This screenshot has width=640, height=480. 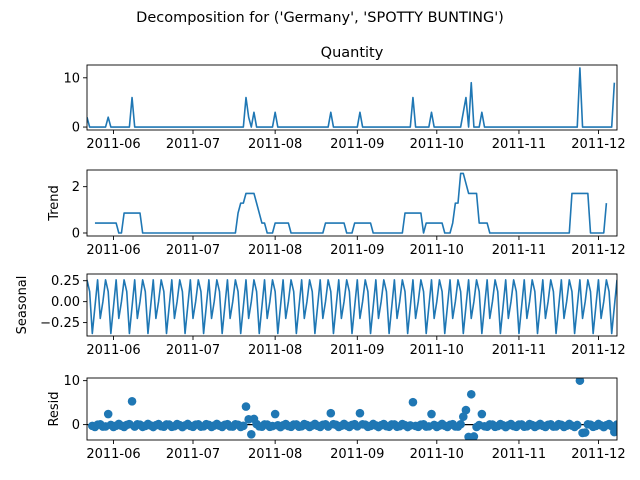 I want to click on seasonal-frame, so click(x=352, y=305).